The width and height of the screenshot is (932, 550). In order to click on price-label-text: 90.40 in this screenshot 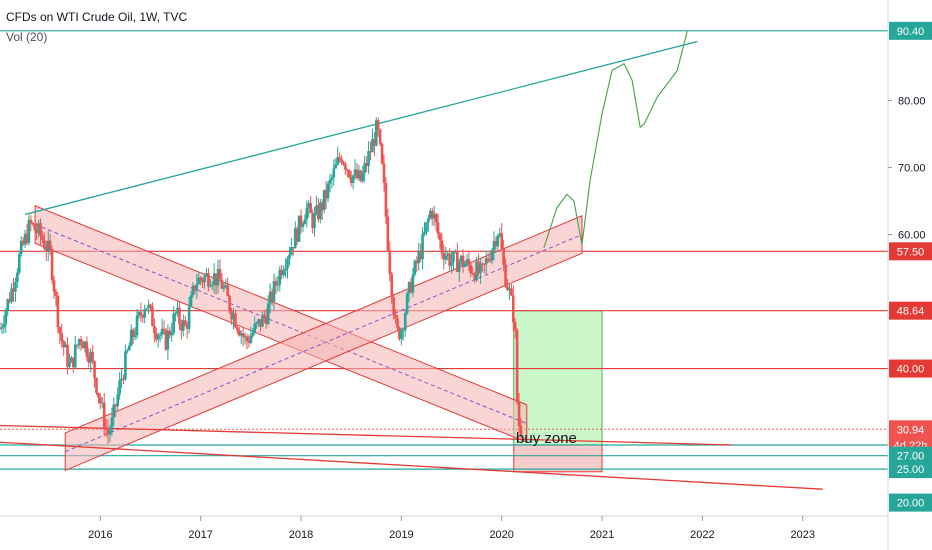, I will do `click(911, 32)`.